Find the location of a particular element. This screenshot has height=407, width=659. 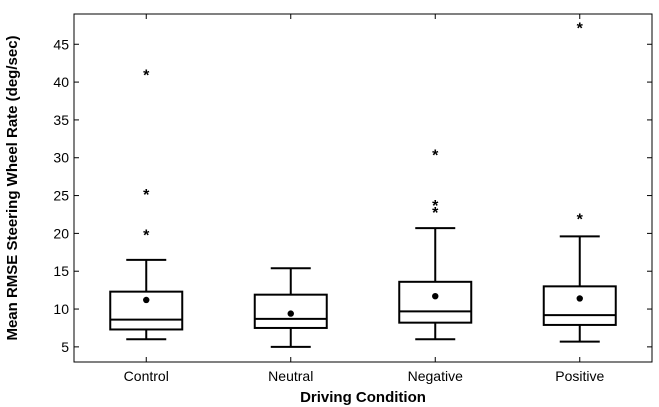

box-negative: *** is located at coordinates (435, 244).